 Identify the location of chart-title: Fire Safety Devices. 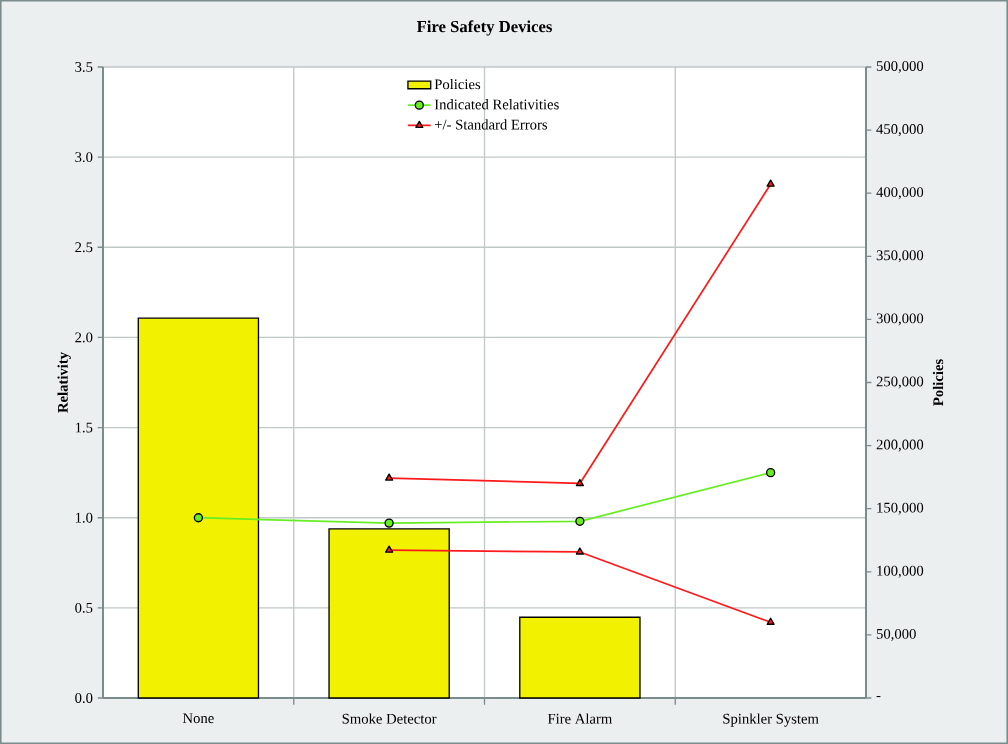
(484, 28).